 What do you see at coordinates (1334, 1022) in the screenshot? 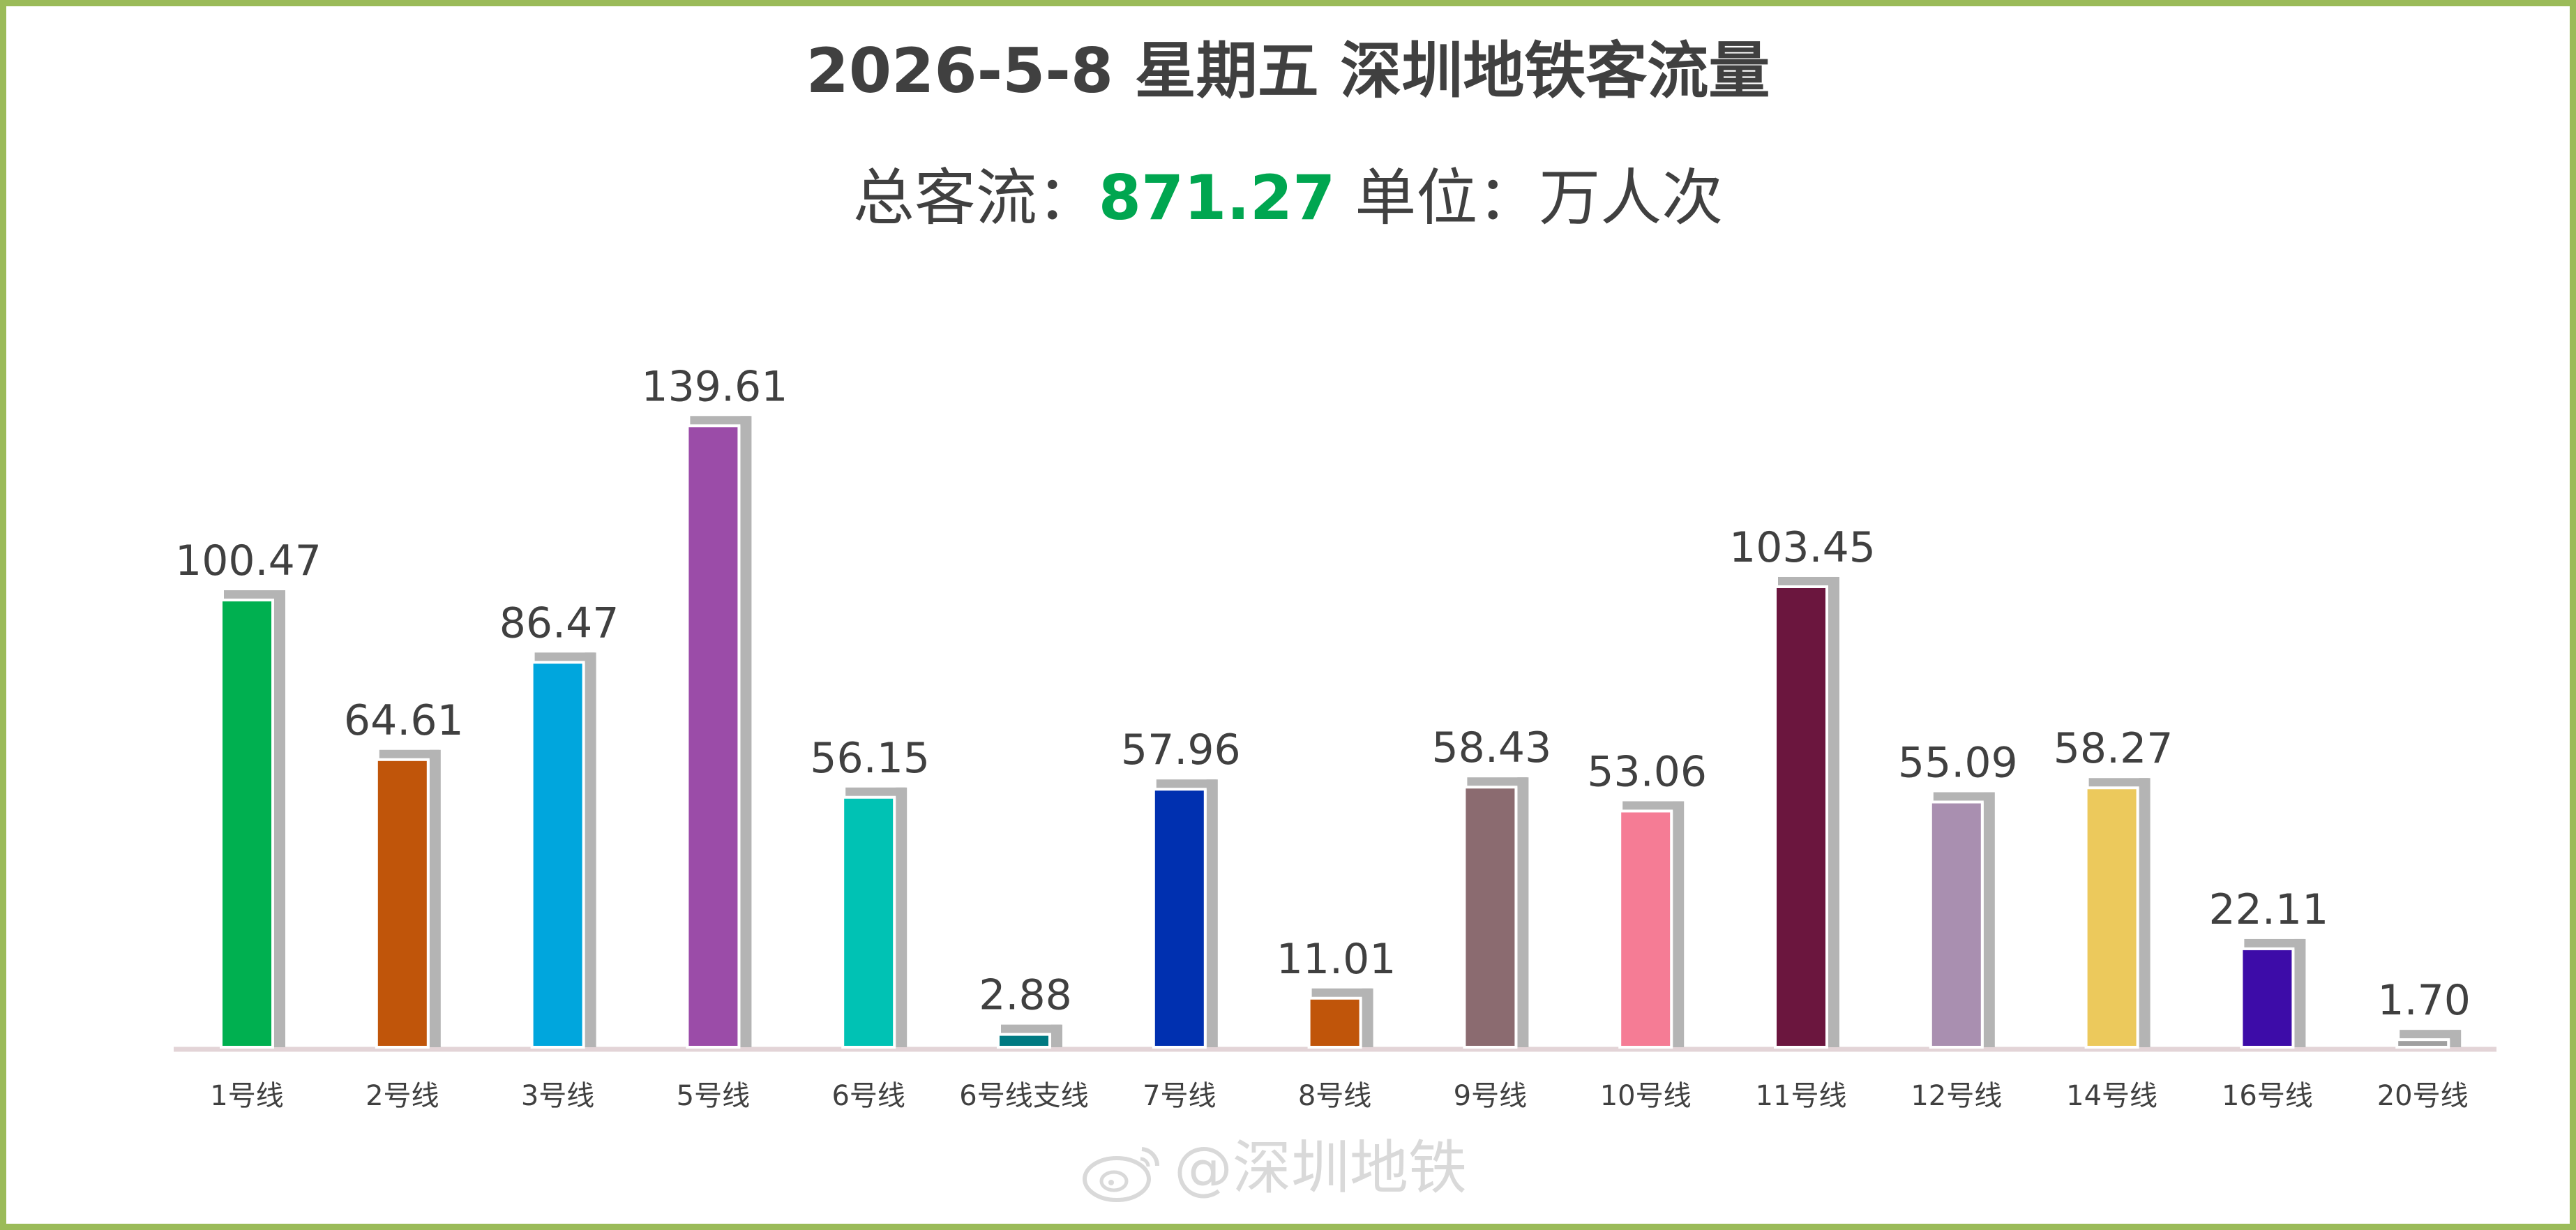
I see `bar-8号线` at bounding box center [1334, 1022].